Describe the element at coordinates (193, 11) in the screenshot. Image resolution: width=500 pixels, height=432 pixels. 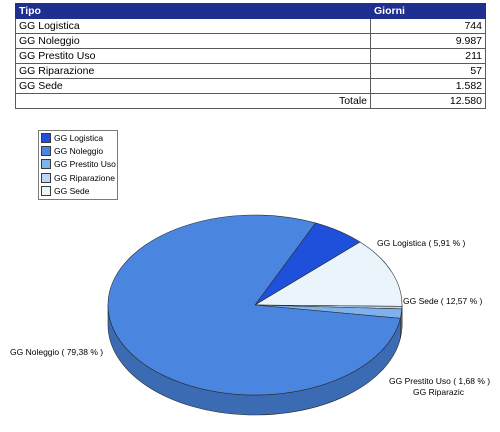
I see `header-tipo: Tipo` at that location.